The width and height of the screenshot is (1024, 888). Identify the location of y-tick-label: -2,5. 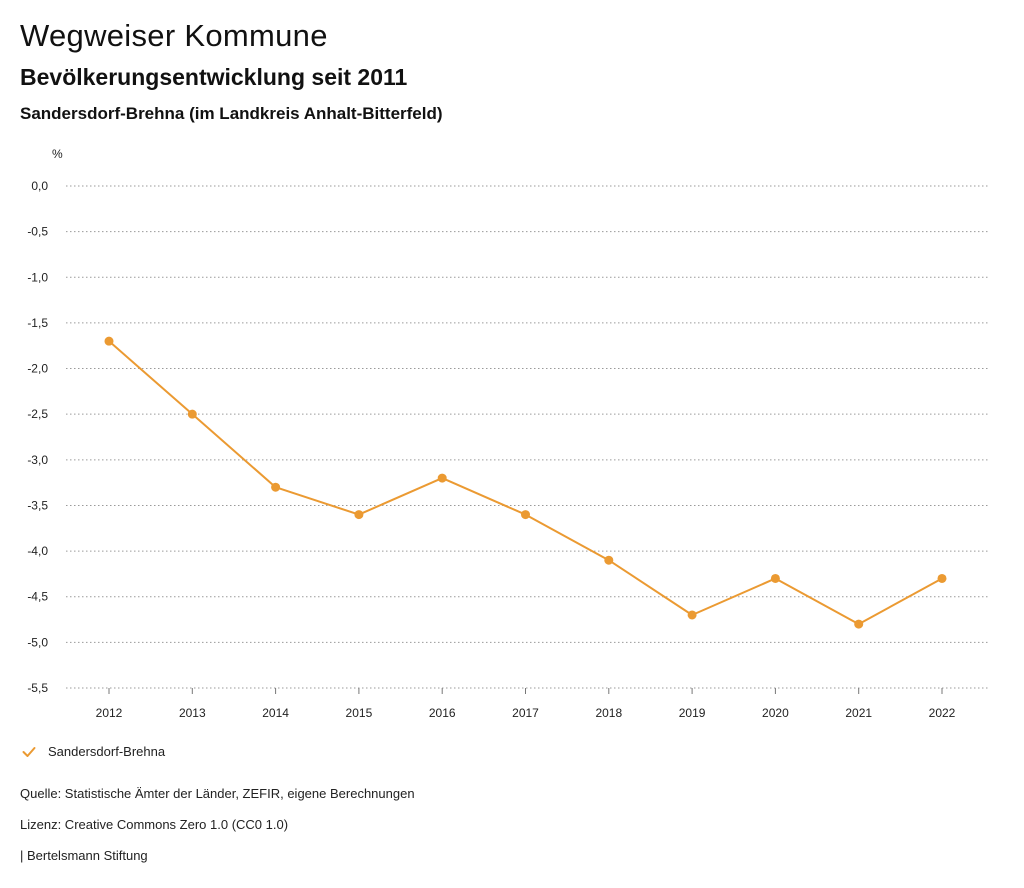
(37, 414).